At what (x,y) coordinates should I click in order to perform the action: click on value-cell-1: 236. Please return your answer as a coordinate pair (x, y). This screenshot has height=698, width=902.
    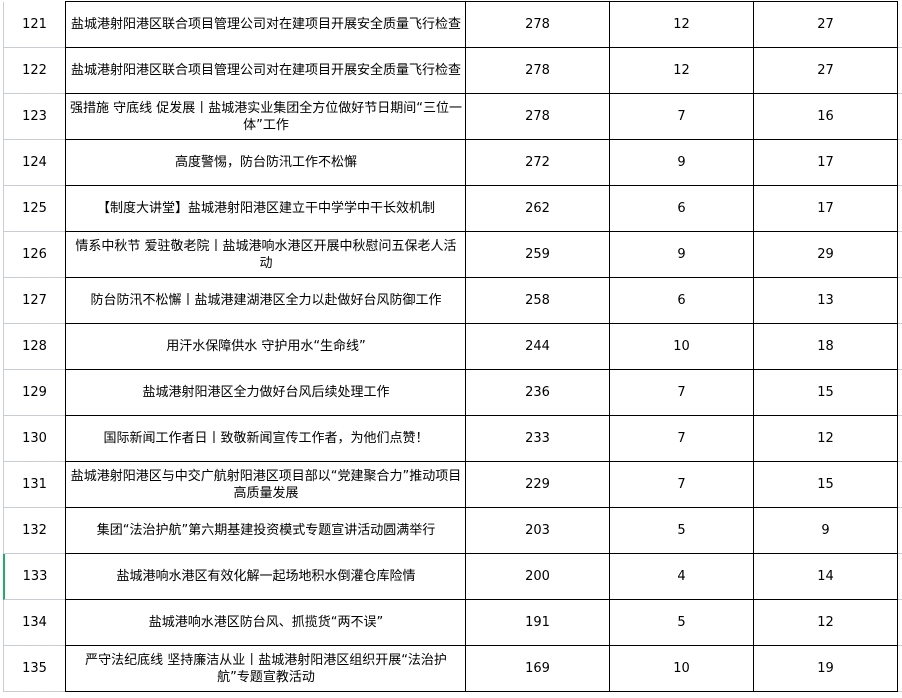
    Looking at the image, I should click on (537, 393).